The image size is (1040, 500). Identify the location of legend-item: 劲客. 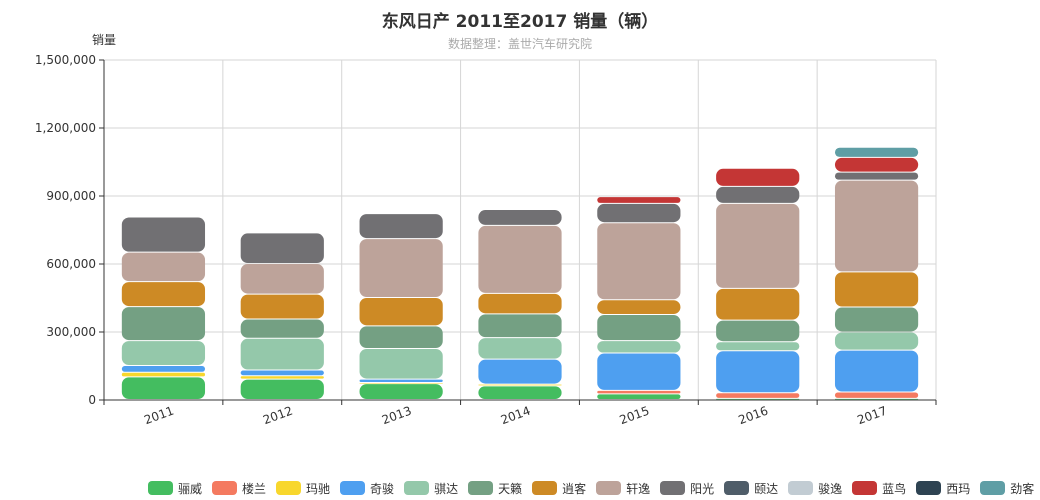
(1007, 488).